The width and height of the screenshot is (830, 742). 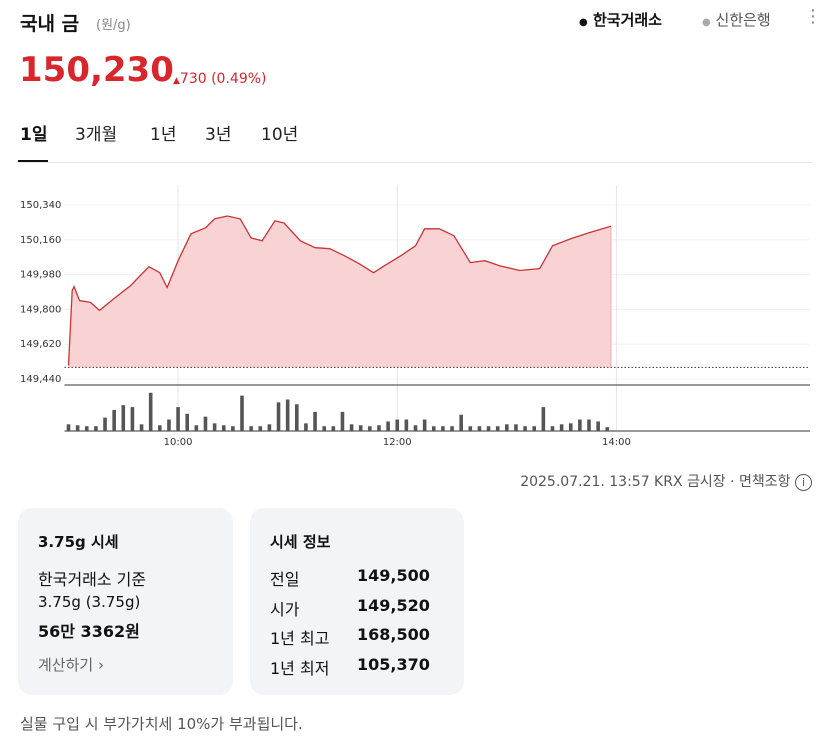 What do you see at coordinates (393, 634) in the screenshot?
I see `info-value: 168,500` at bounding box center [393, 634].